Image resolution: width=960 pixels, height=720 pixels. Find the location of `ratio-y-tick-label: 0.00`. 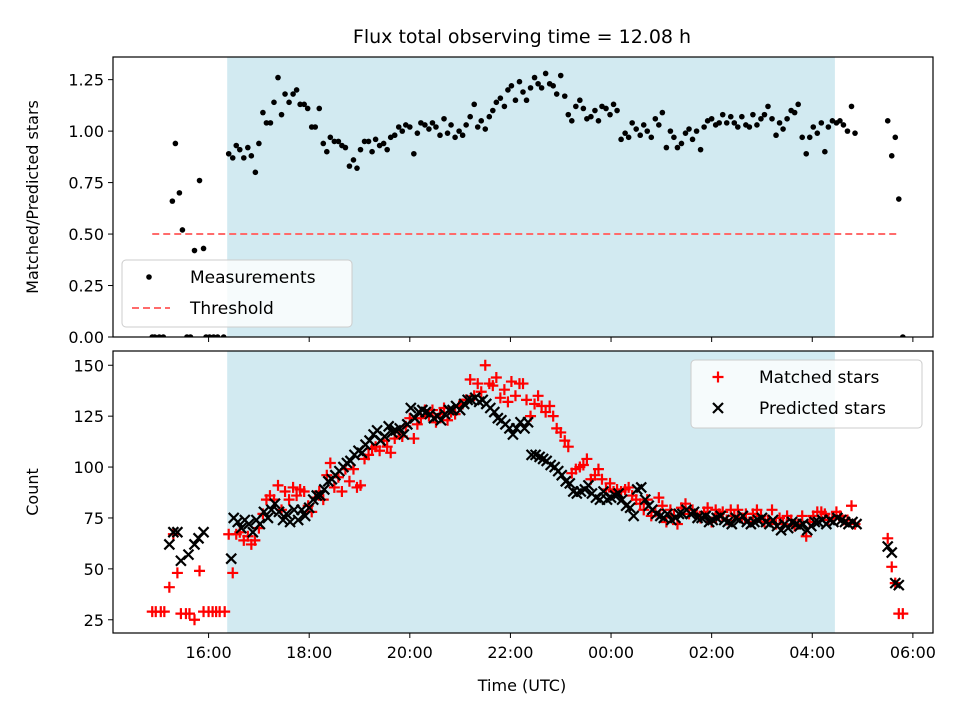

ratio-y-tick-label: 0.00 is located at coordinates (86, 337).